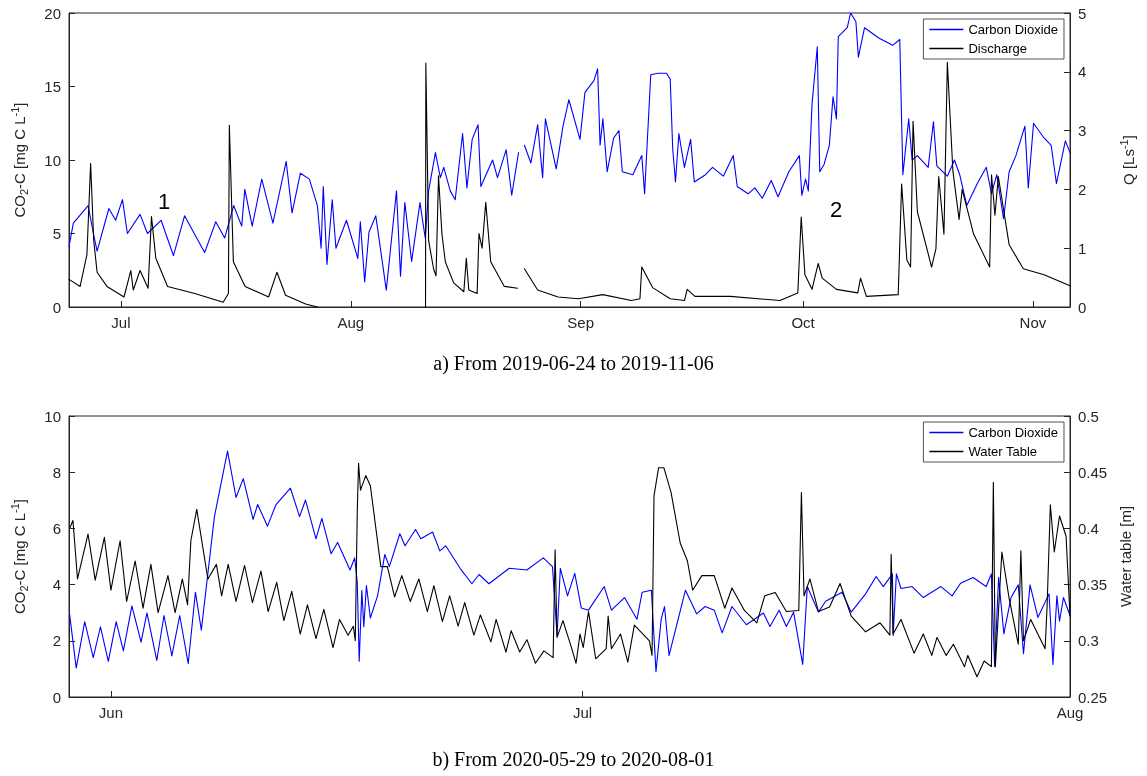 This screenshot has width=1147, height=776. I want to click on y2-tick-label: 0.5, so click(1088, 416).